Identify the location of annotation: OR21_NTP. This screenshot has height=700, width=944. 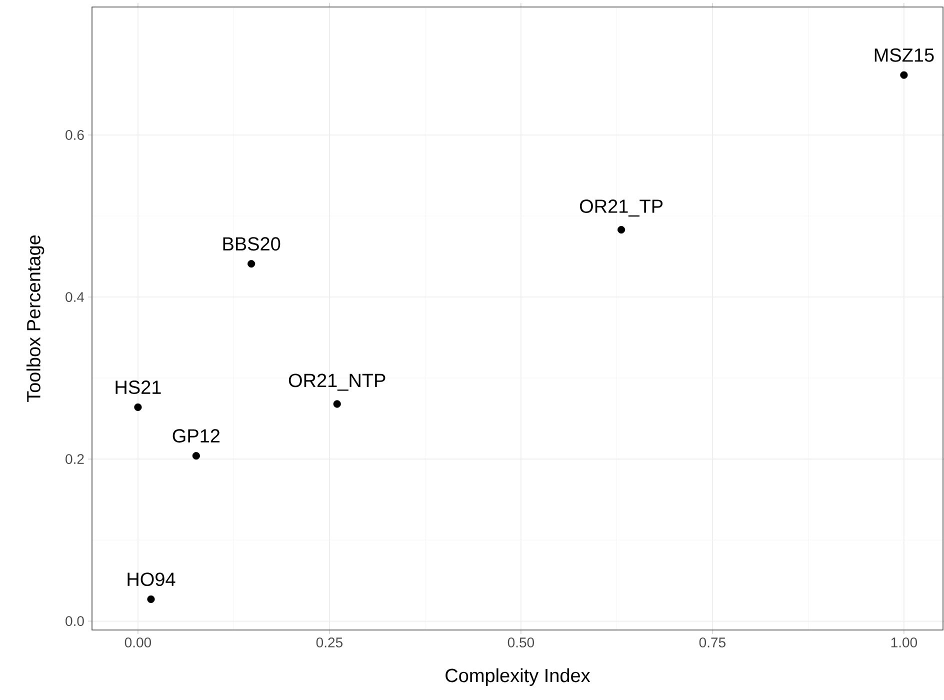
(337, 382).